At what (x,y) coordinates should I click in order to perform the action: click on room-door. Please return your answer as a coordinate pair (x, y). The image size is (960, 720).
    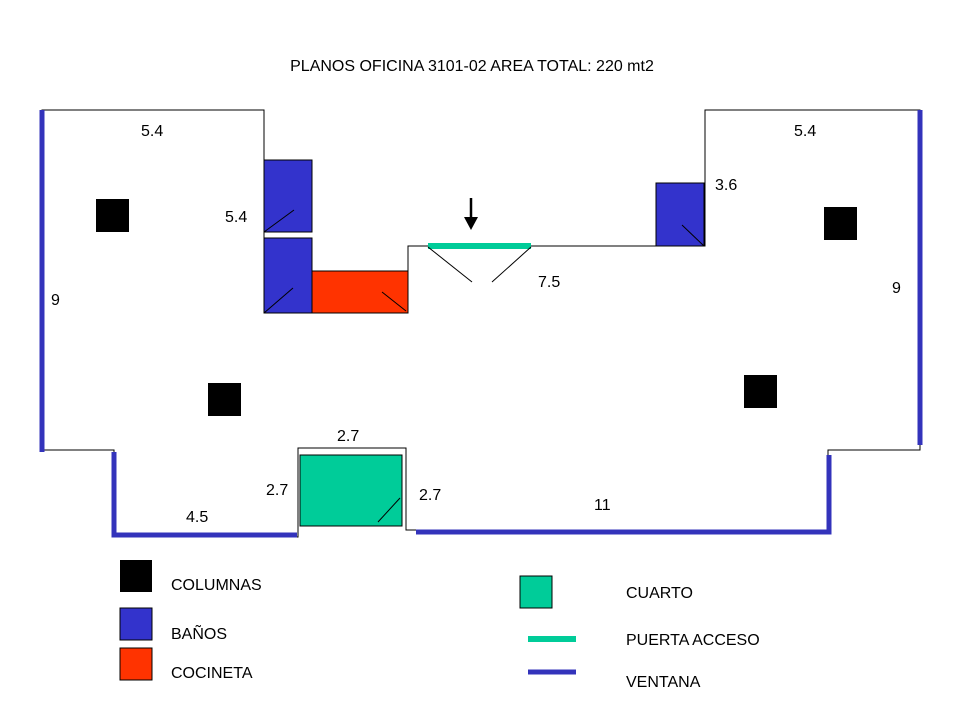
    Looking at the image, I should click on (389, 510).